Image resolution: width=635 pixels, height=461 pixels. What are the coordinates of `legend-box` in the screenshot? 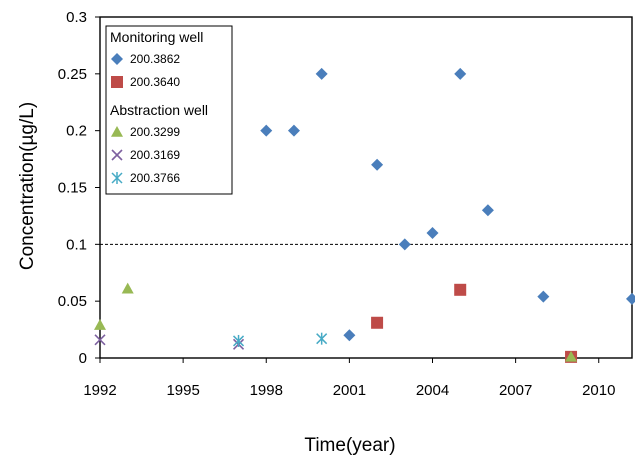 It's located at (169, 110).